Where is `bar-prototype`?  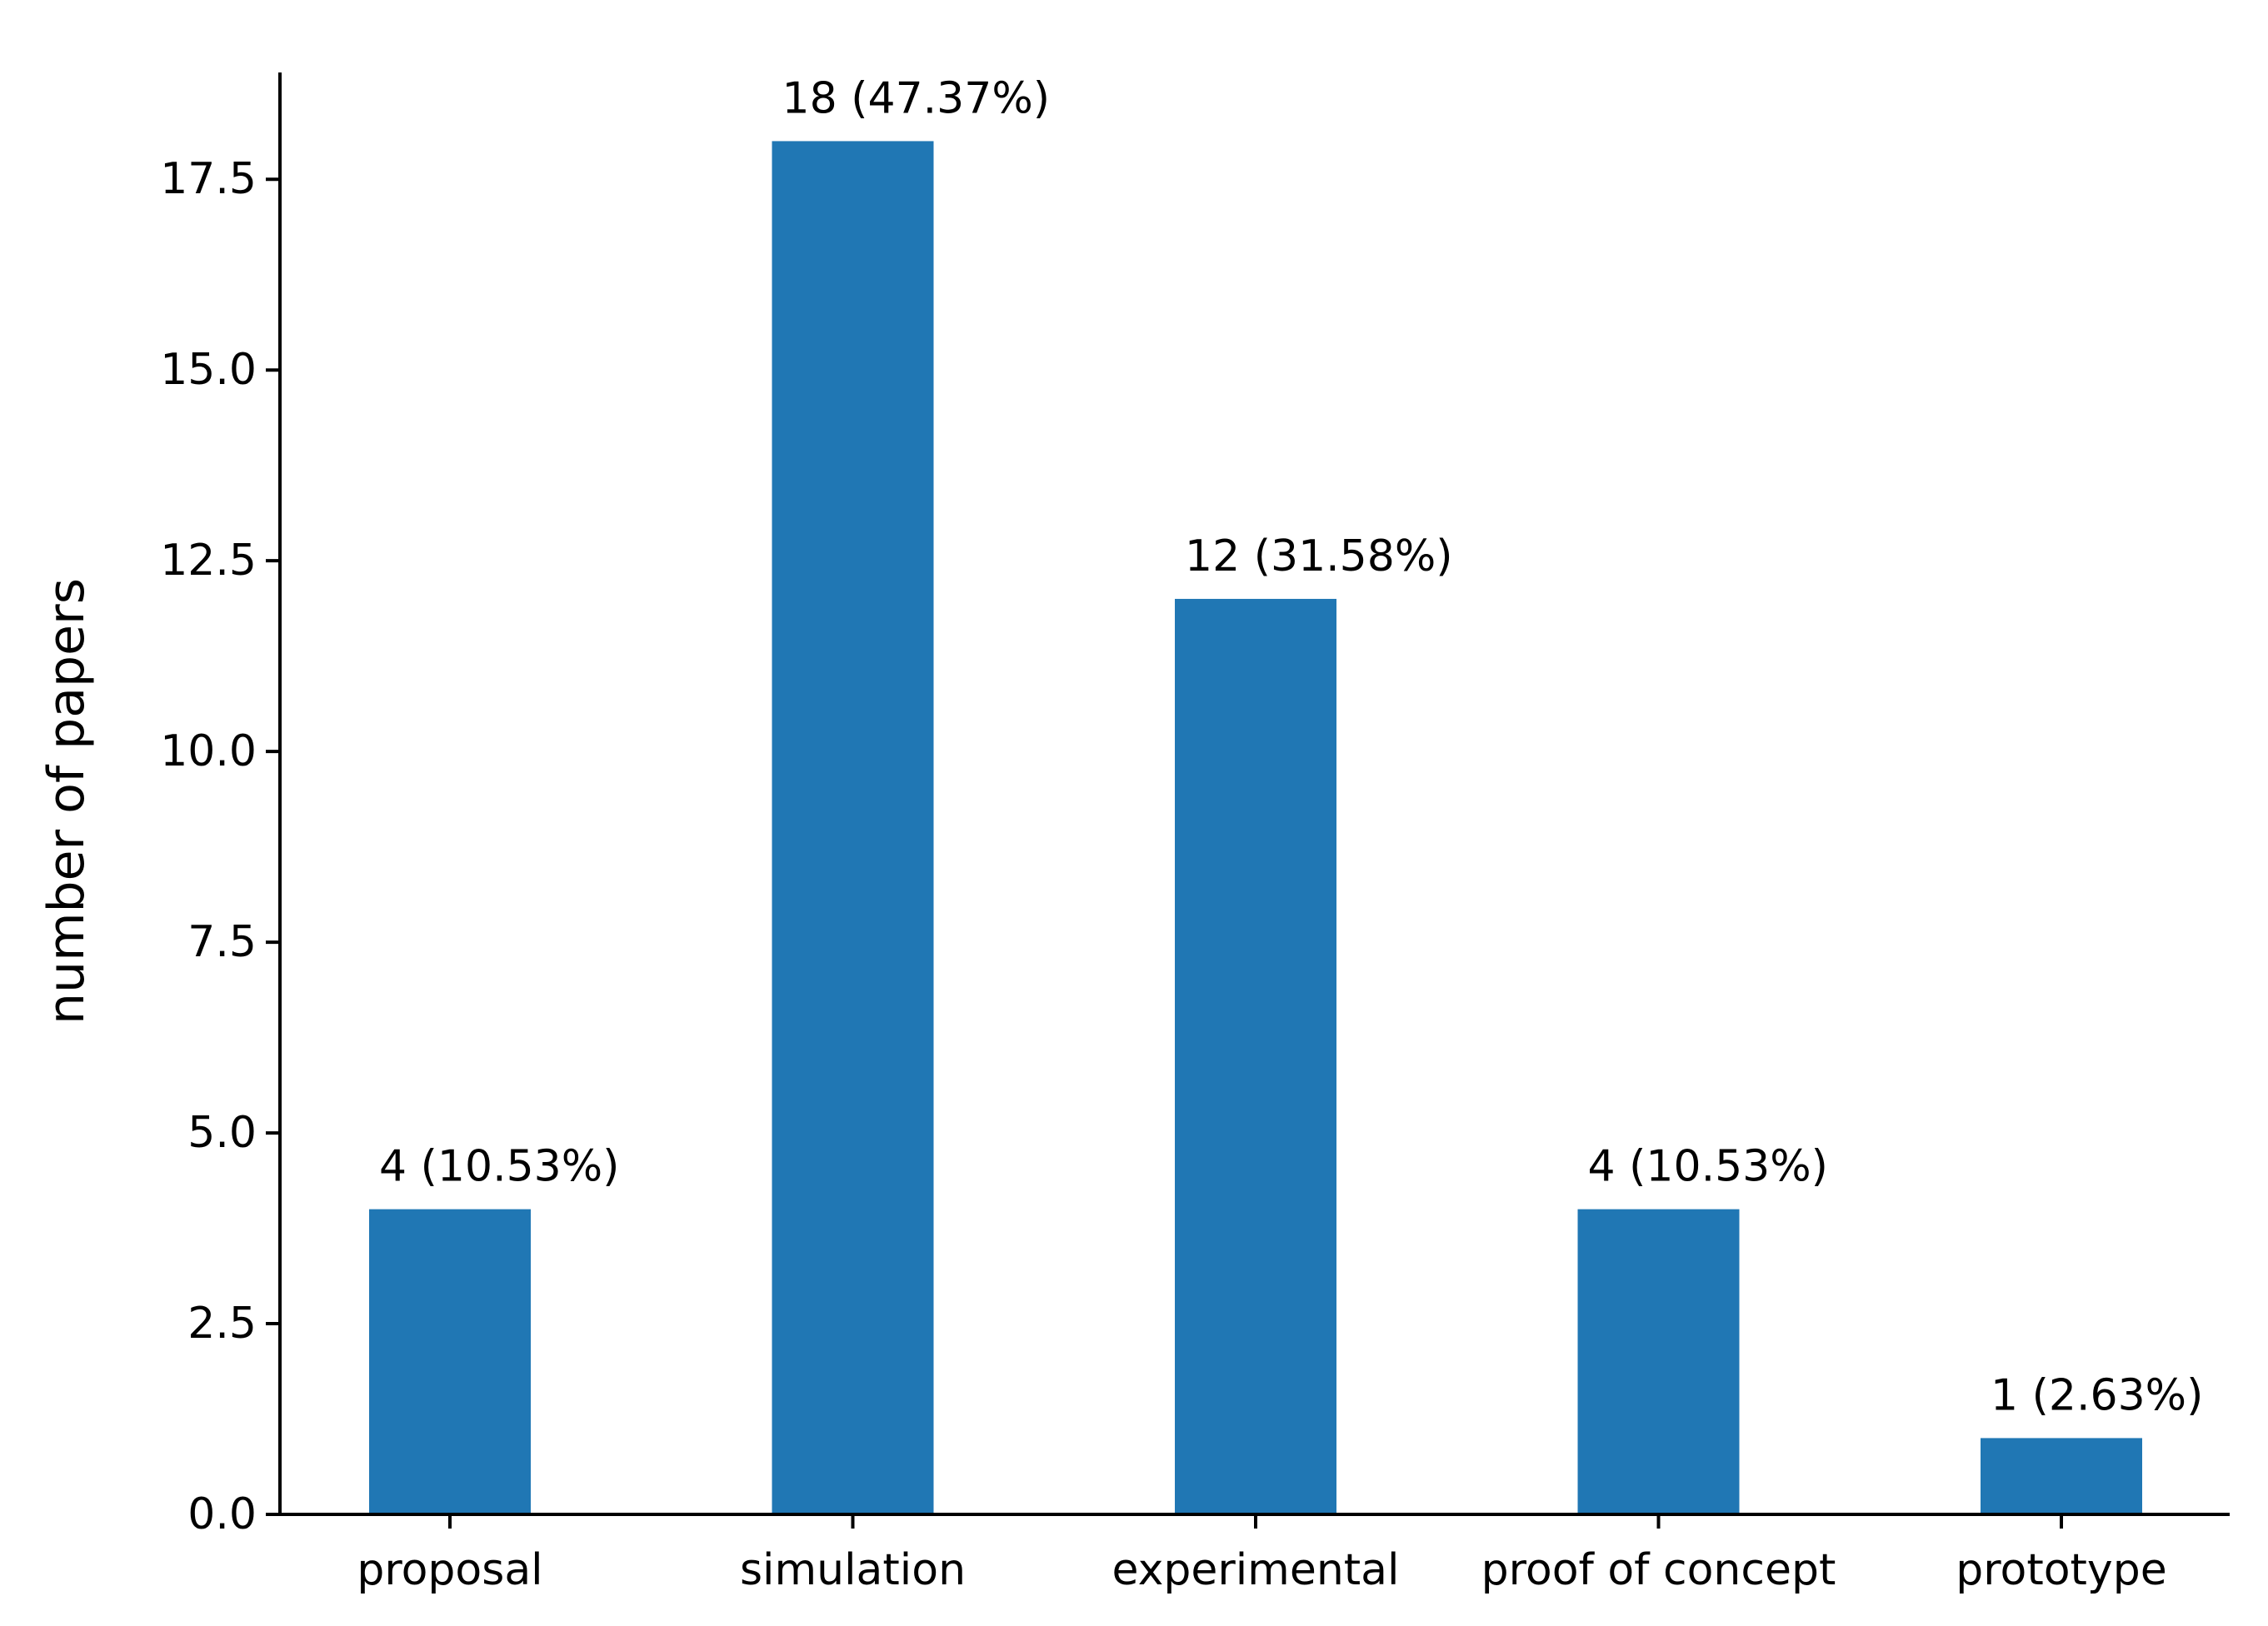
bar-prototype is located at coordinates (2061, 1476).